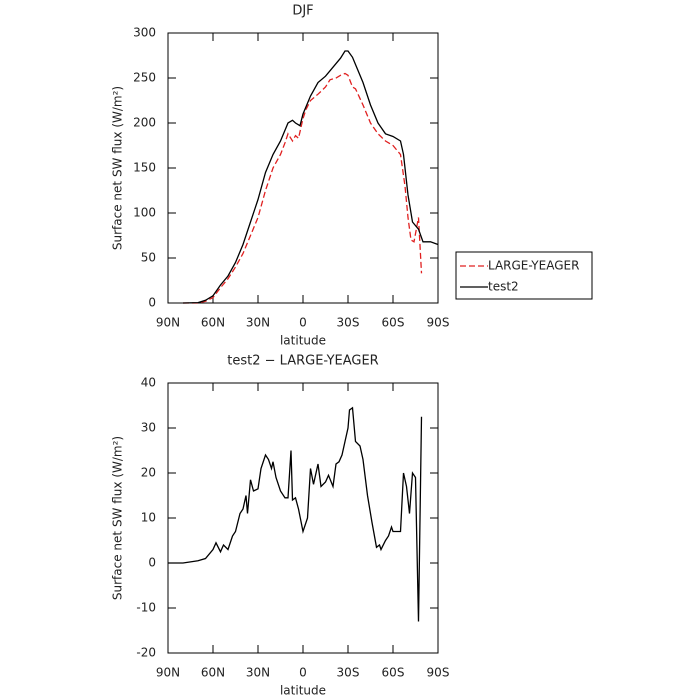 This screenshot has width=700, height=700. Describe the element at coordinates (144, 213) in the screenshot. I see `y-tick-label: 100` at that location.